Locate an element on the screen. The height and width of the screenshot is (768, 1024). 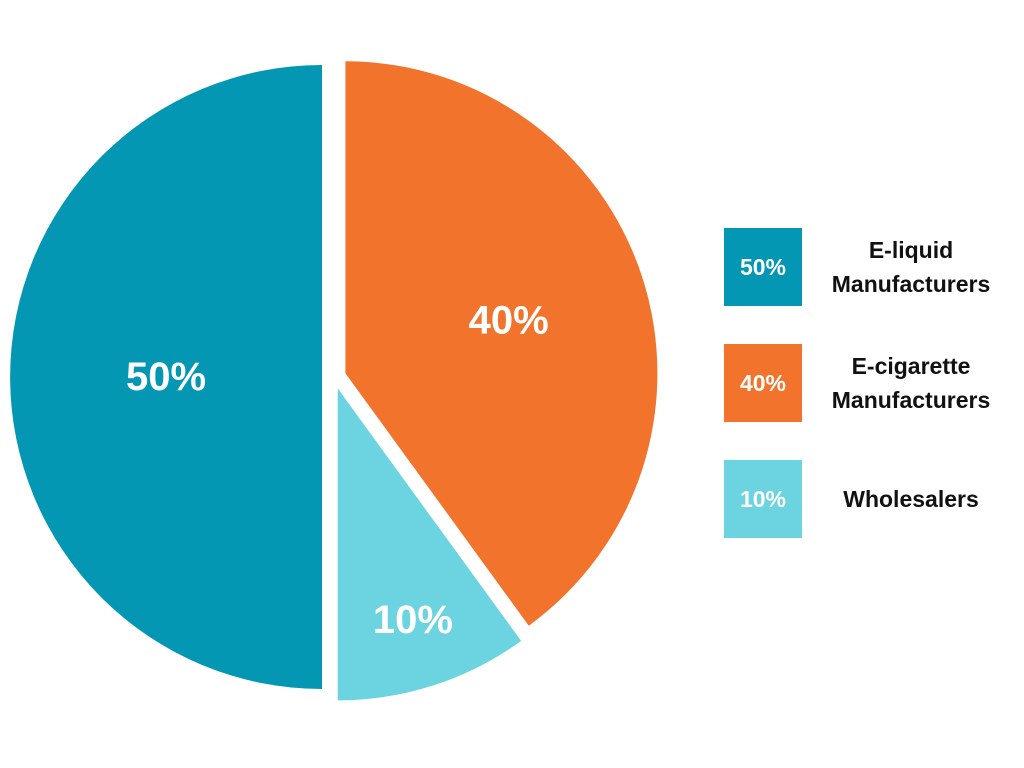
legend-item-wholesalers: 10% Wholesalers is located at coordinates (869, 499).